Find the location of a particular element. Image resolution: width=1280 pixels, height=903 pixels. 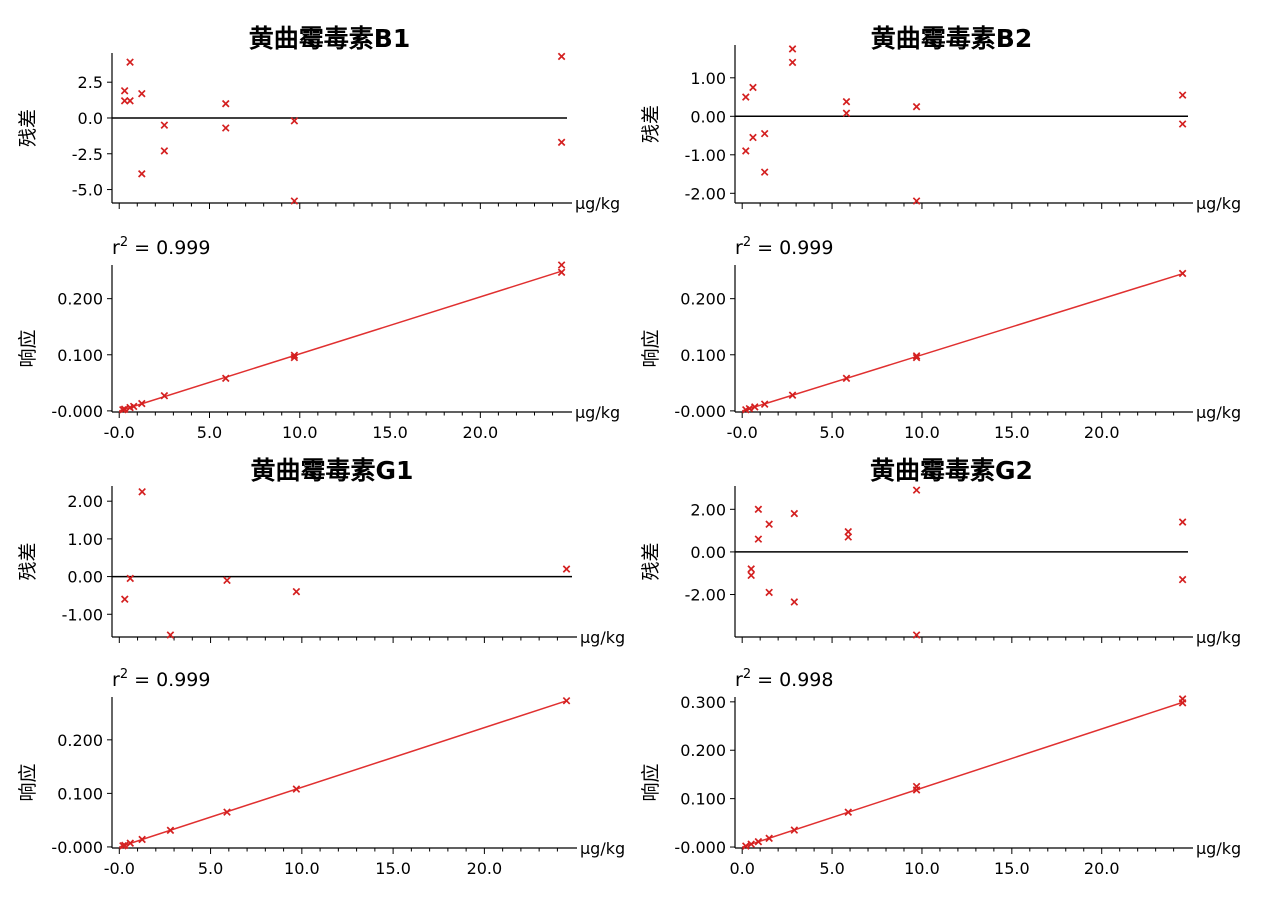

r-squared-value: = 0.999 is located at coordinates (169, 248).